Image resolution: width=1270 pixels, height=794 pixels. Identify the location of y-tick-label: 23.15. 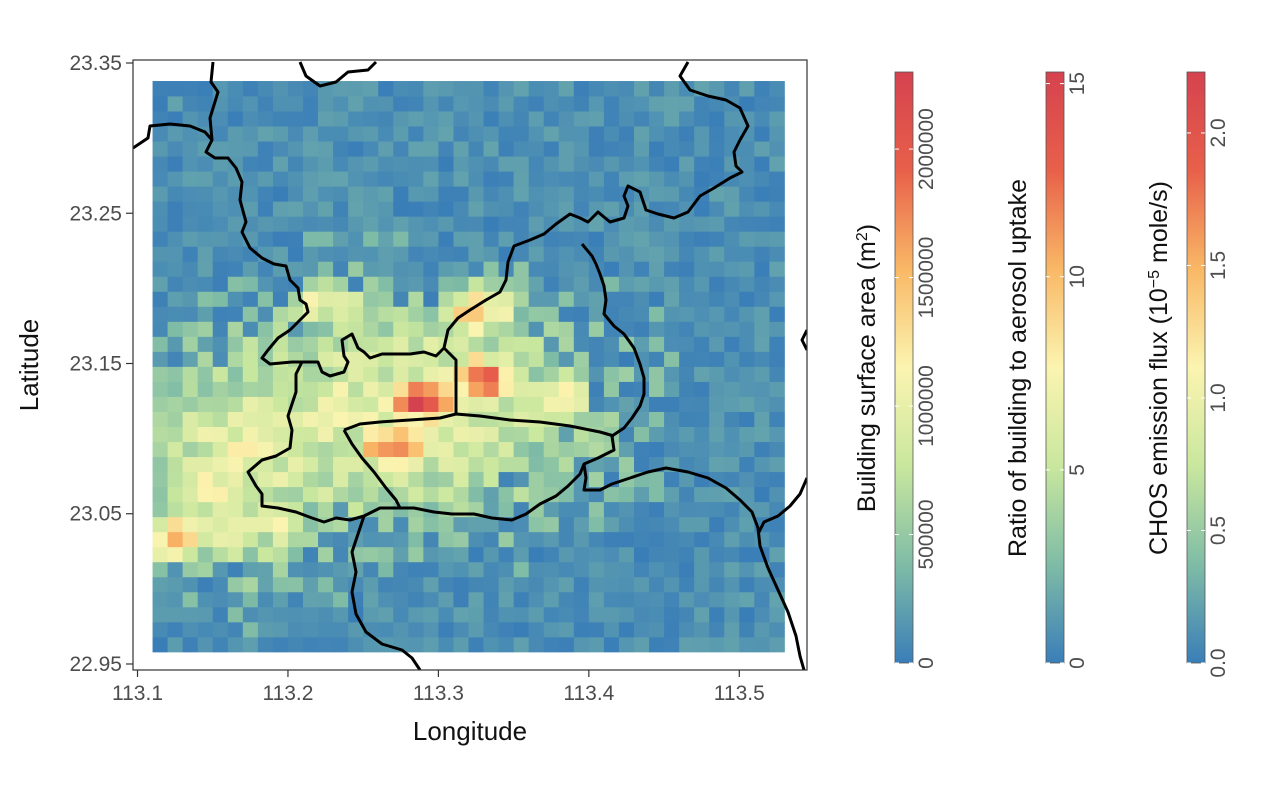
(95, 363).